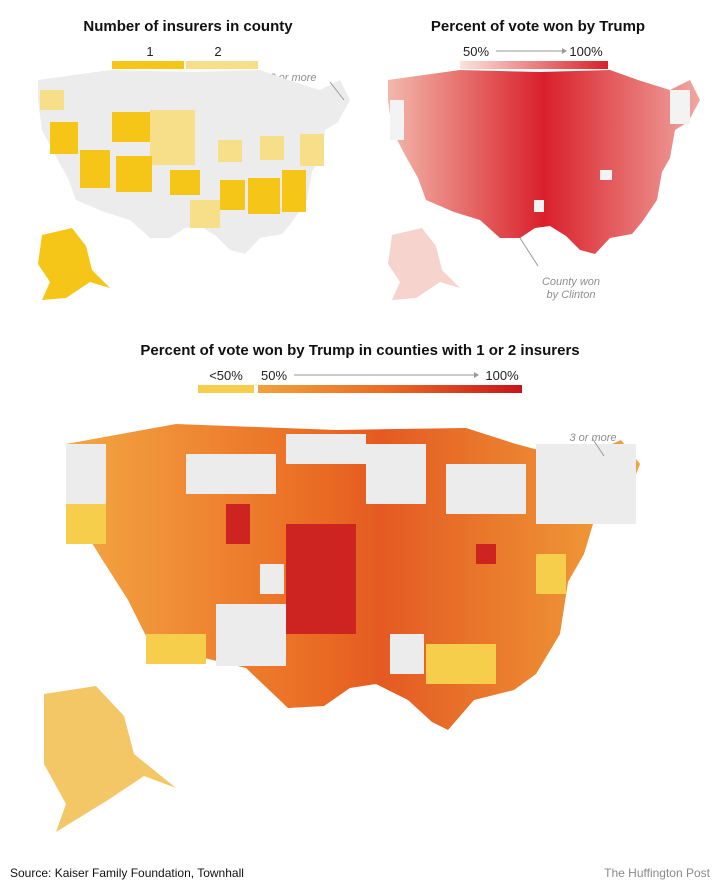  Describe the element at coordinates (218, 51) in the screenshot. I see `map1-legend-label-2: 2` at that location.